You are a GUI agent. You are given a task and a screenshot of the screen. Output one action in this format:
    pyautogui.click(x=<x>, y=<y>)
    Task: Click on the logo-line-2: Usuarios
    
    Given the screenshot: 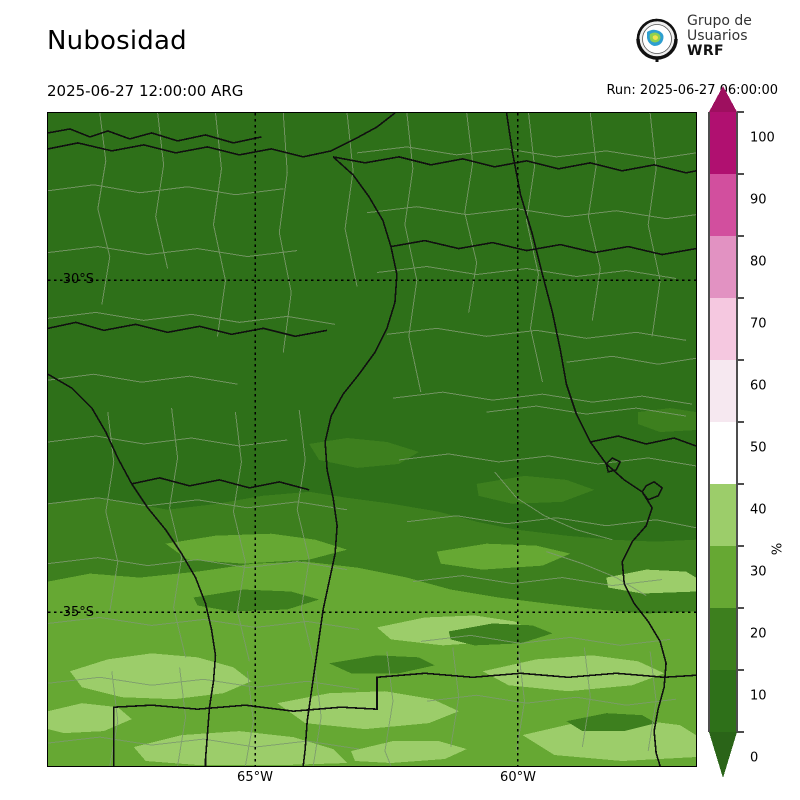 What is the action you would take?
    pyautogui.click(x=717, y=36)
    